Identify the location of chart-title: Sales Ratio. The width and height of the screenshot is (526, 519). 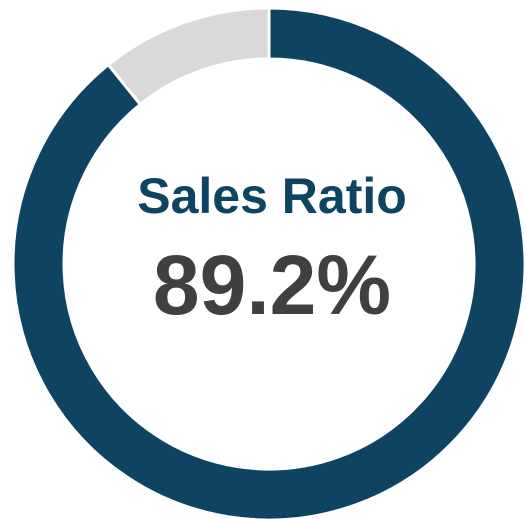
(272, 196).